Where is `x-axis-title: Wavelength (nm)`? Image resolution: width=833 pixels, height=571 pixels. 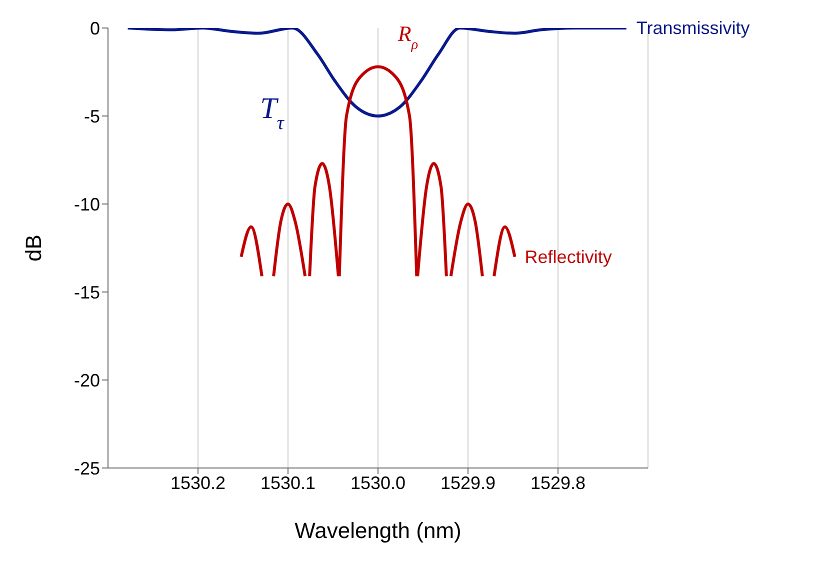 x-axis-title: Wavelength (nm) is located at coordinates (378, 530).